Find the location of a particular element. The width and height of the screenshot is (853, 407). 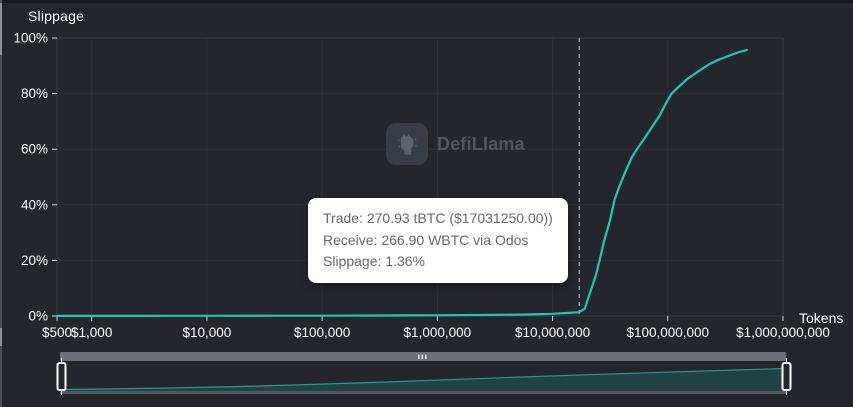

left-edge-scrollbar-thumb is located at coordinates (1, 29).